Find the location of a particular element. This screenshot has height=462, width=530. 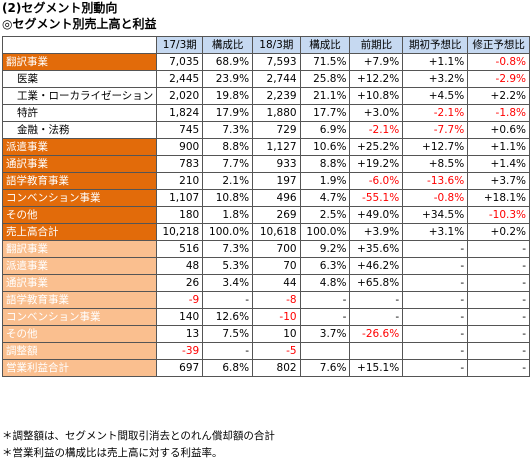

table-cell: 933 is located at coordinates (276, 164).